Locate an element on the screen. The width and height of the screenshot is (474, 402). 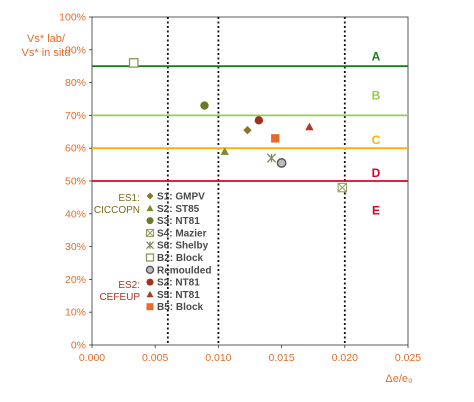
y-tick-label-6: 60% is located at coordinates (75, 149).